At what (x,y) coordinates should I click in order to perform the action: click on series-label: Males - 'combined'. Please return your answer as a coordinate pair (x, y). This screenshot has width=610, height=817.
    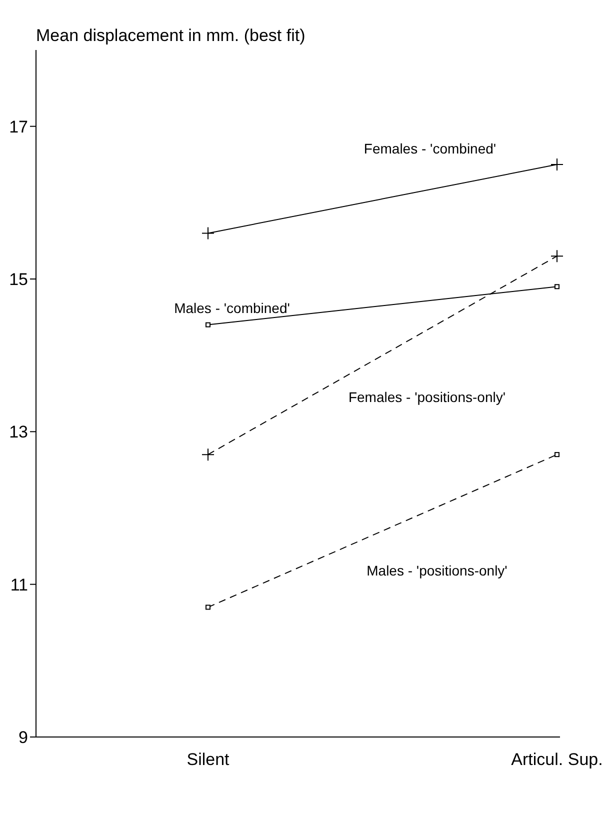
    Looking at the image, I should click on (232, 308).